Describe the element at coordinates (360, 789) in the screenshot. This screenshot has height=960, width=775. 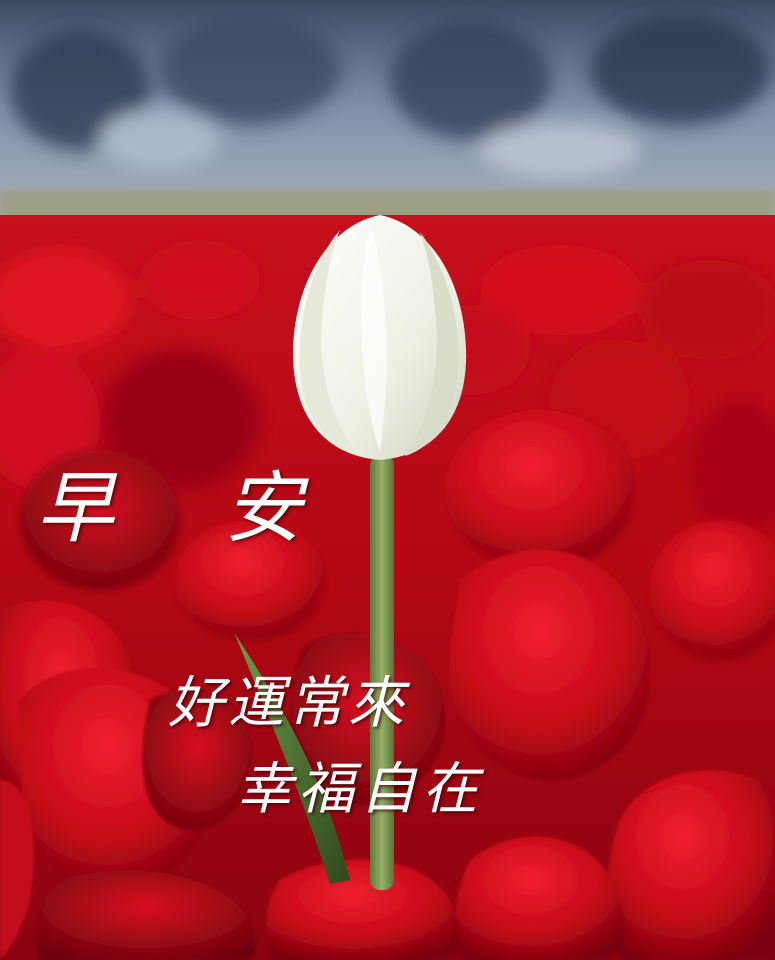
I see `blessing-line-2: 幸福自在` at that location.